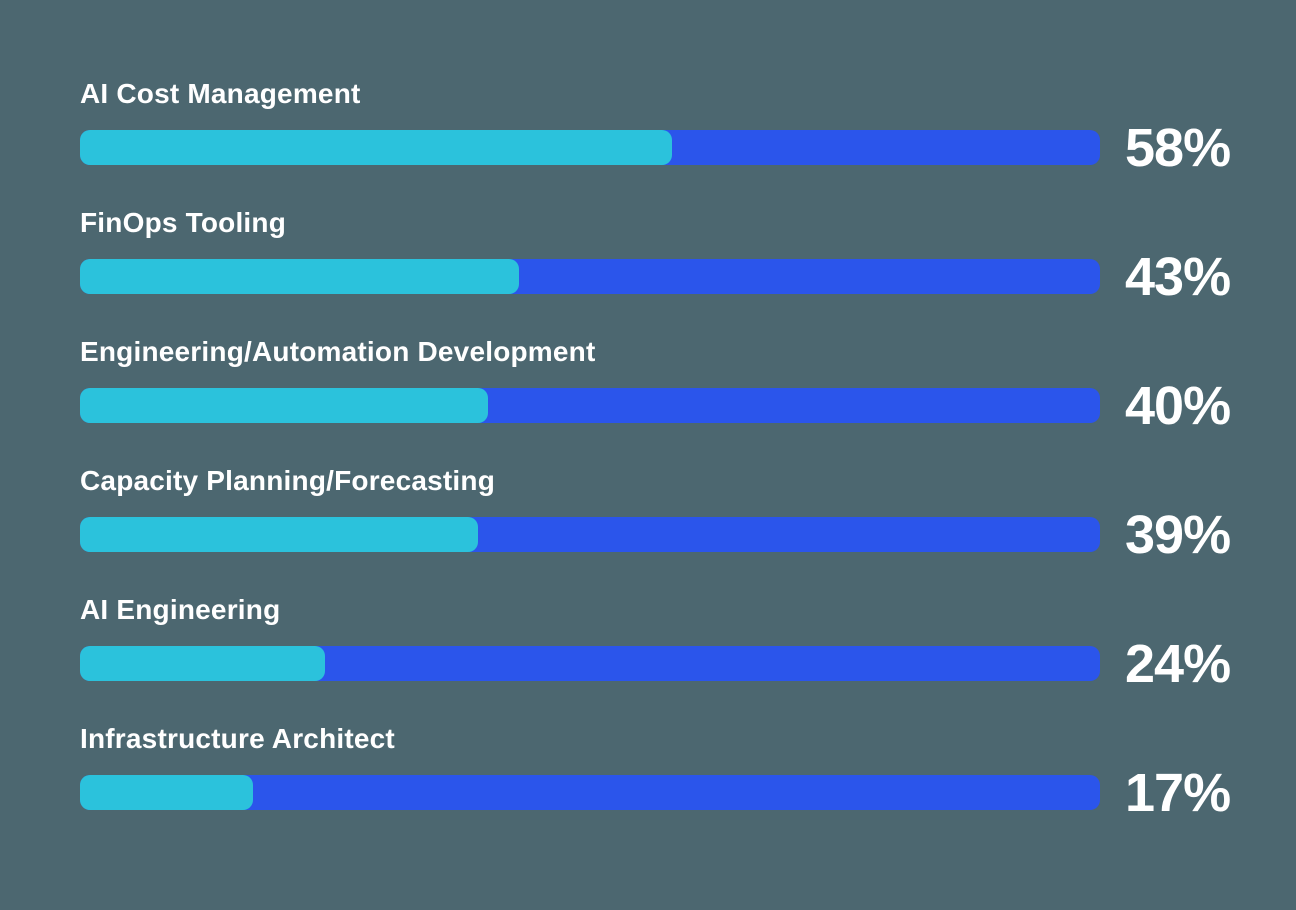 This screenshot has width=1296, height=910. I want to click on value-label: 58%, so click(1178, 147).